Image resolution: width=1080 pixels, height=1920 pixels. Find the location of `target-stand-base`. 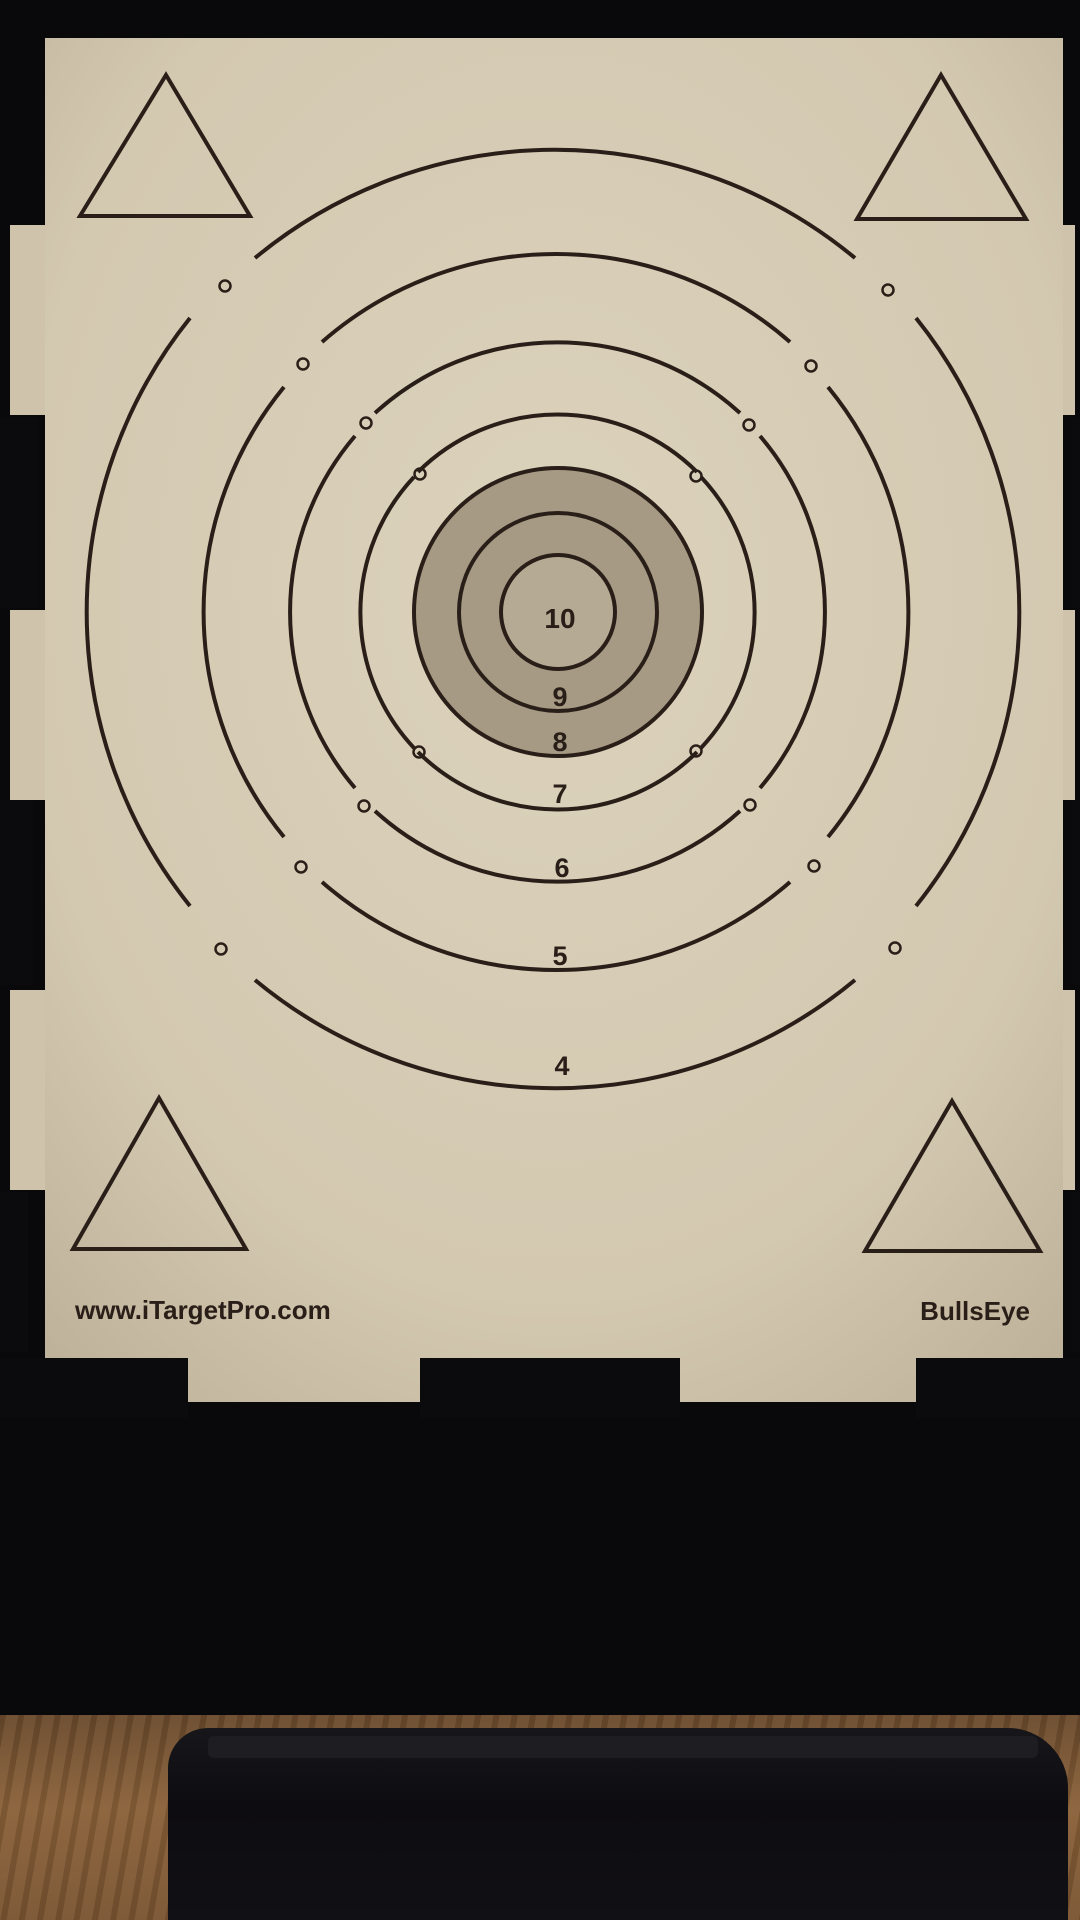

target-stand-base is located at coordinates (618, 1824).